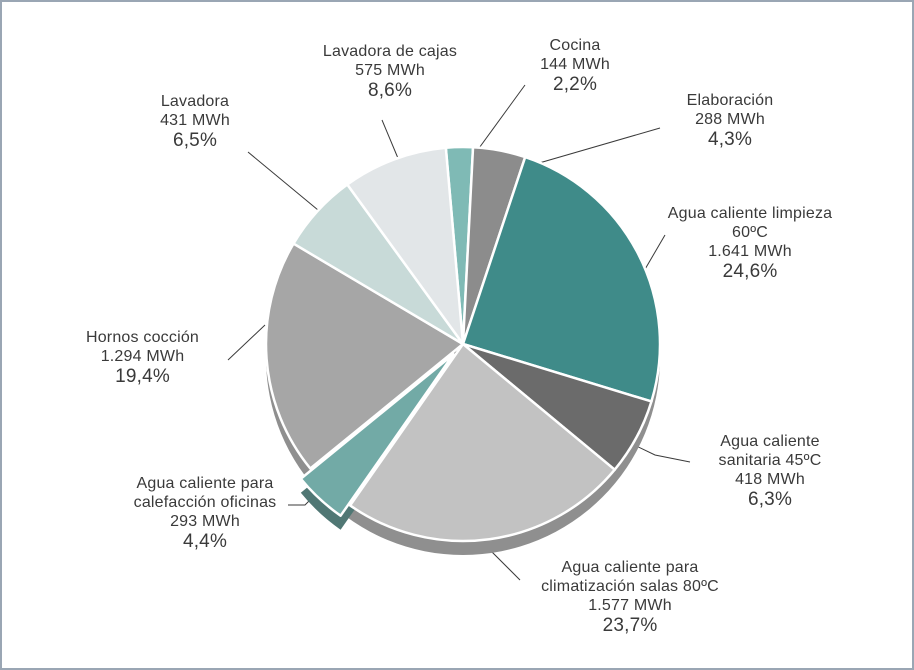 This screenshot has height=670, width=914. I want to click on label-agua-climatizacion-pct: 23,7%, so click(630, 625).